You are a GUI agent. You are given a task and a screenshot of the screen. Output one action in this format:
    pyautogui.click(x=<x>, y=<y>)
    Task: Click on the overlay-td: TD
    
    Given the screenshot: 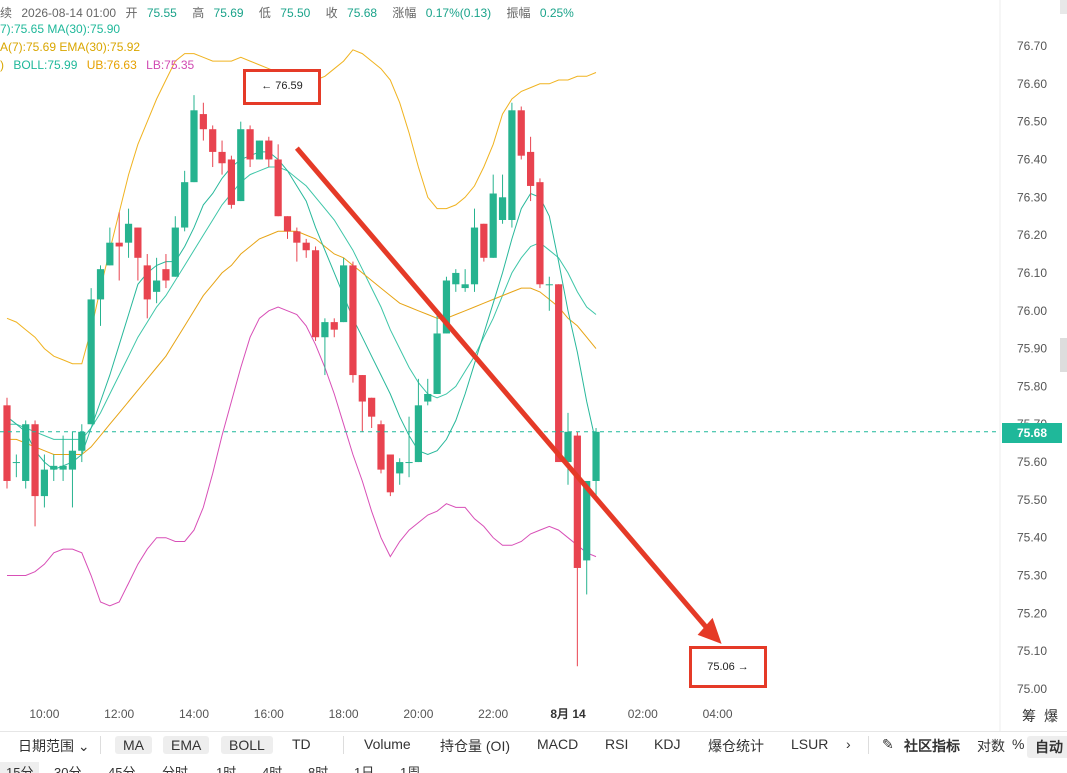 What is the action you would take?
    pyautogui.click(x=301, y=744)
    